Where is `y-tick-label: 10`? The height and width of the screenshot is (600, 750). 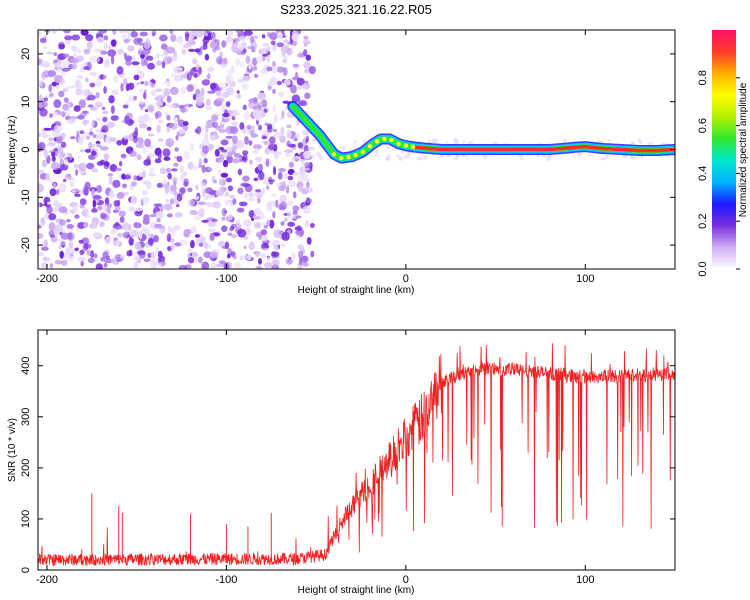 y-tick-label: 10 is located at coordinates (26, 102).